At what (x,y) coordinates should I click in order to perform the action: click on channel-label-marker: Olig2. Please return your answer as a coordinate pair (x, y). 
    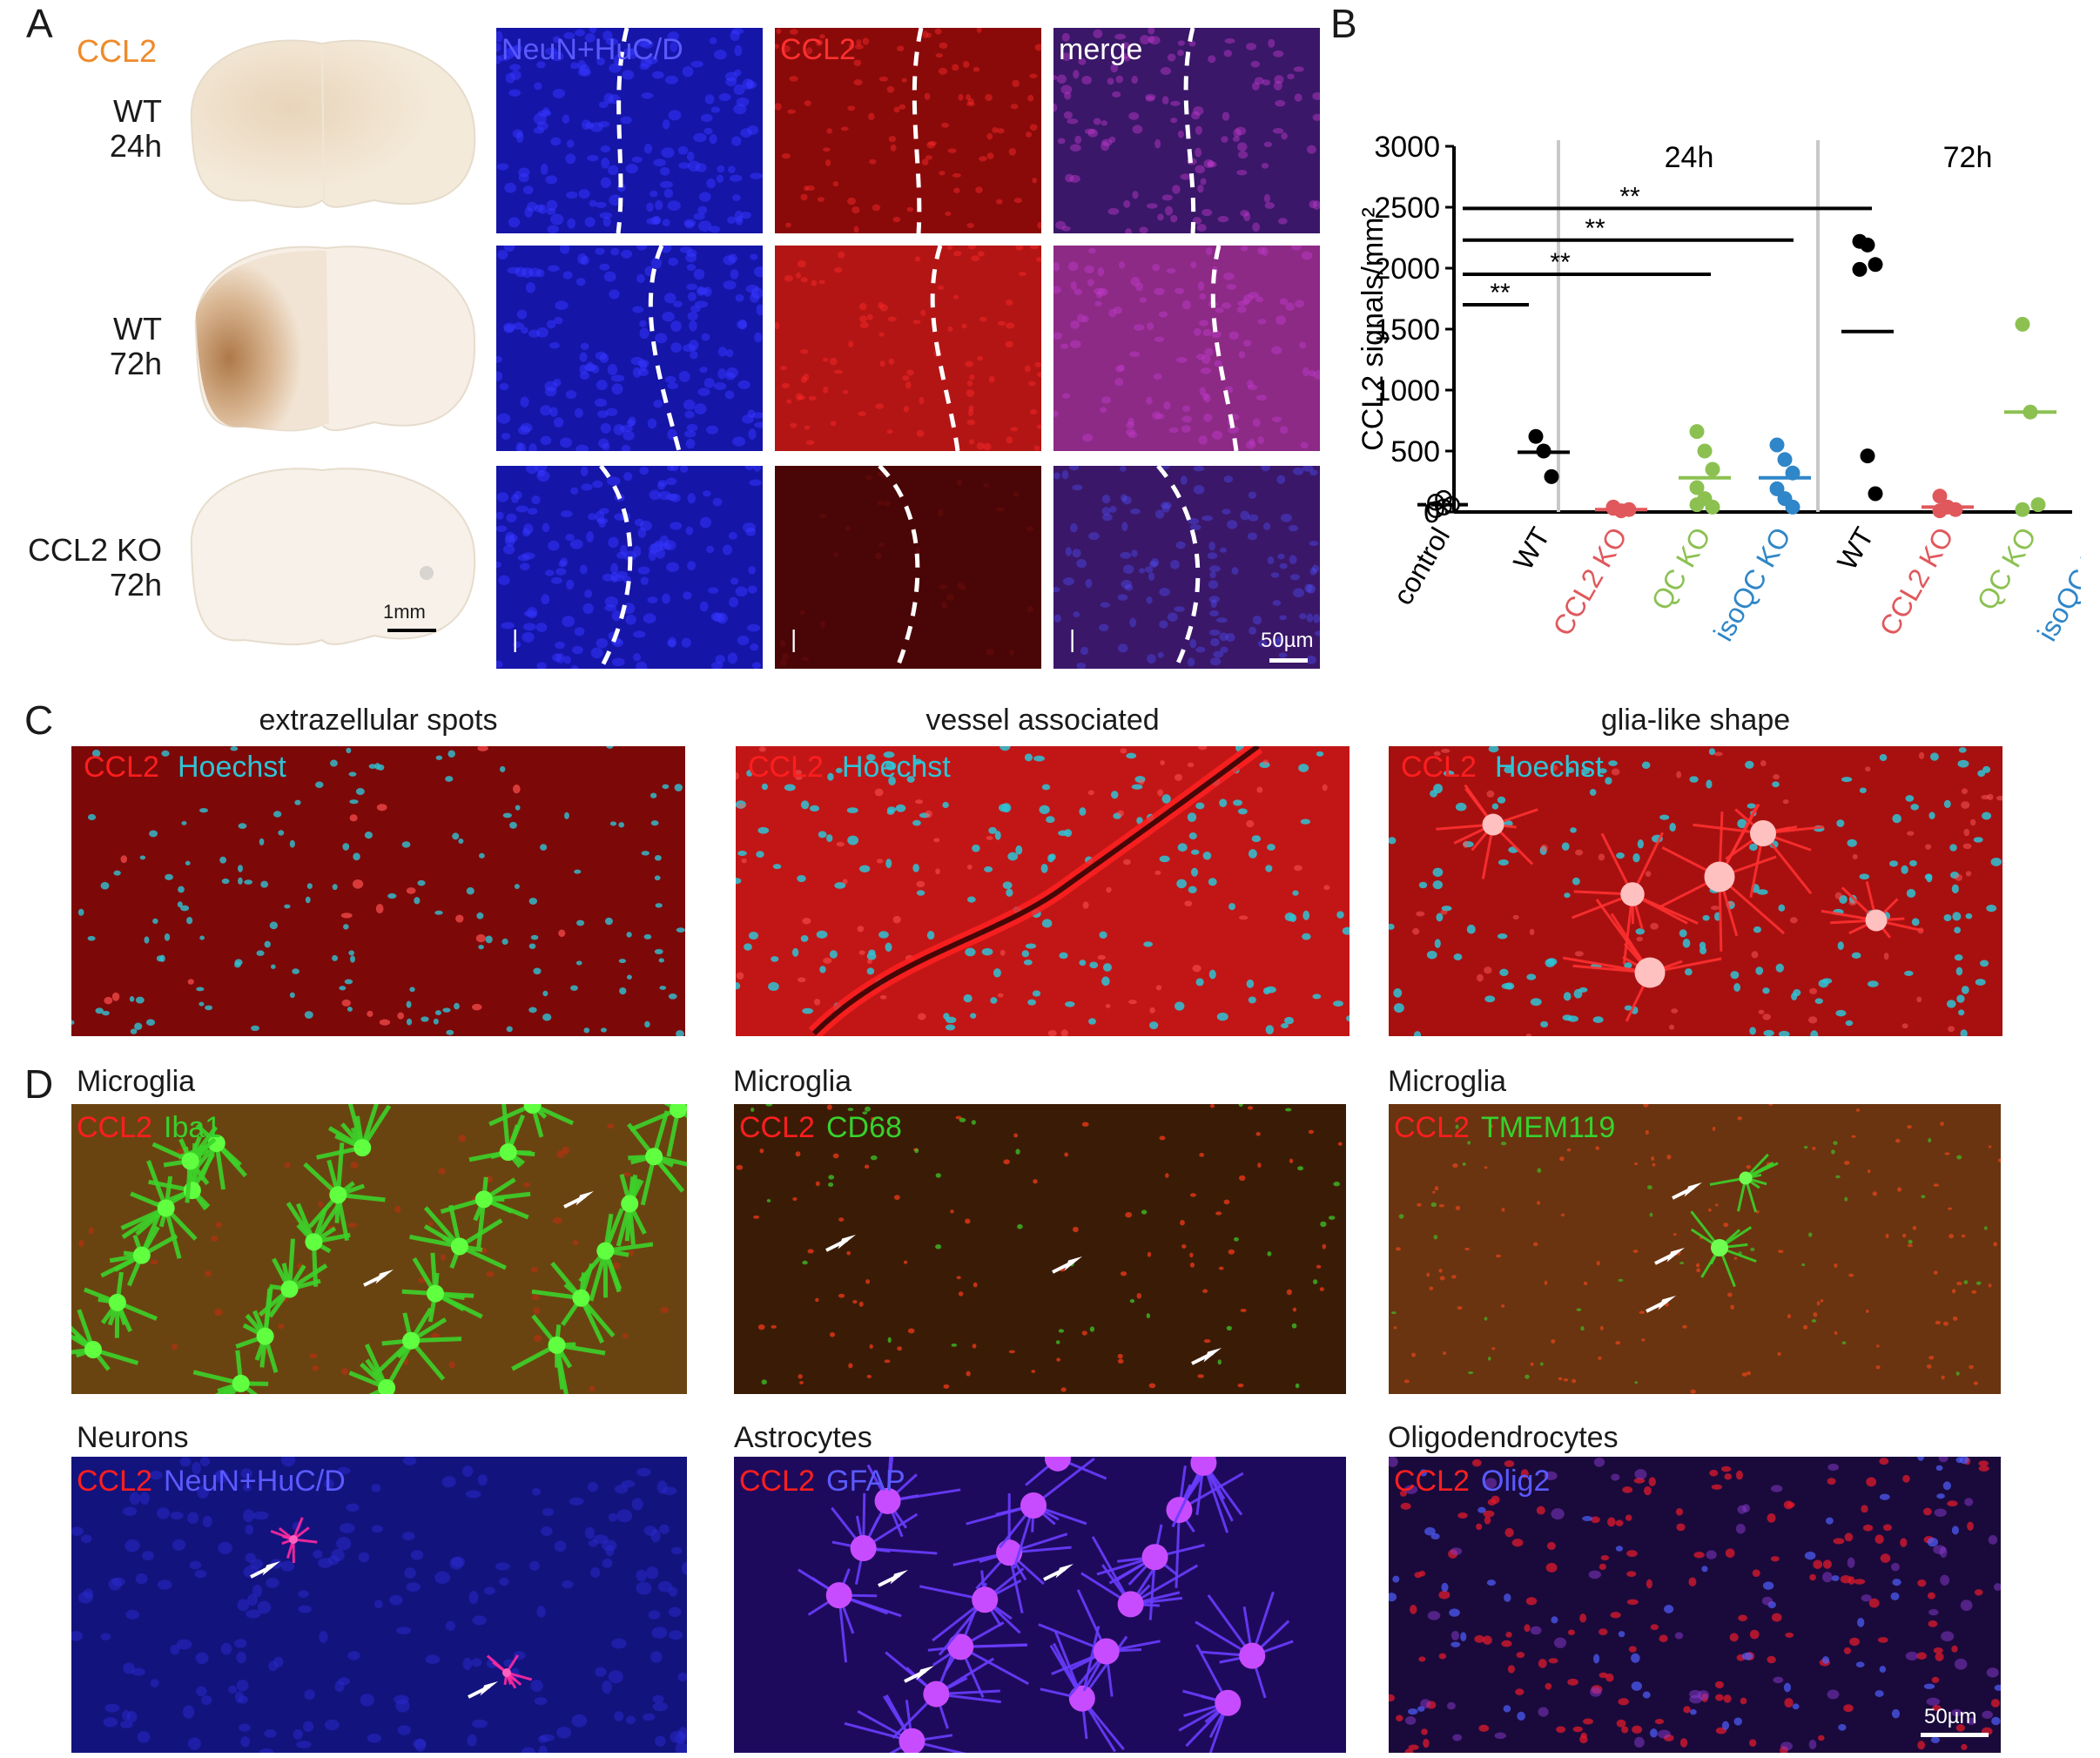
    Looking at the image, I should click on (1516, 1482).